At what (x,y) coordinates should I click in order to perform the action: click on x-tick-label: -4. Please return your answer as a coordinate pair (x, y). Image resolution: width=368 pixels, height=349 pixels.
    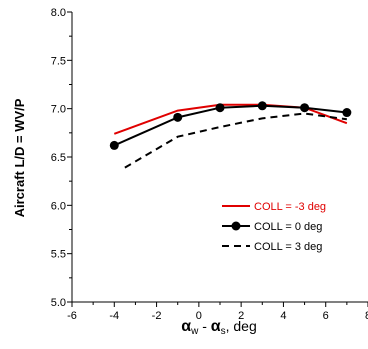
    Looking at the image, I should click on (114, 316).